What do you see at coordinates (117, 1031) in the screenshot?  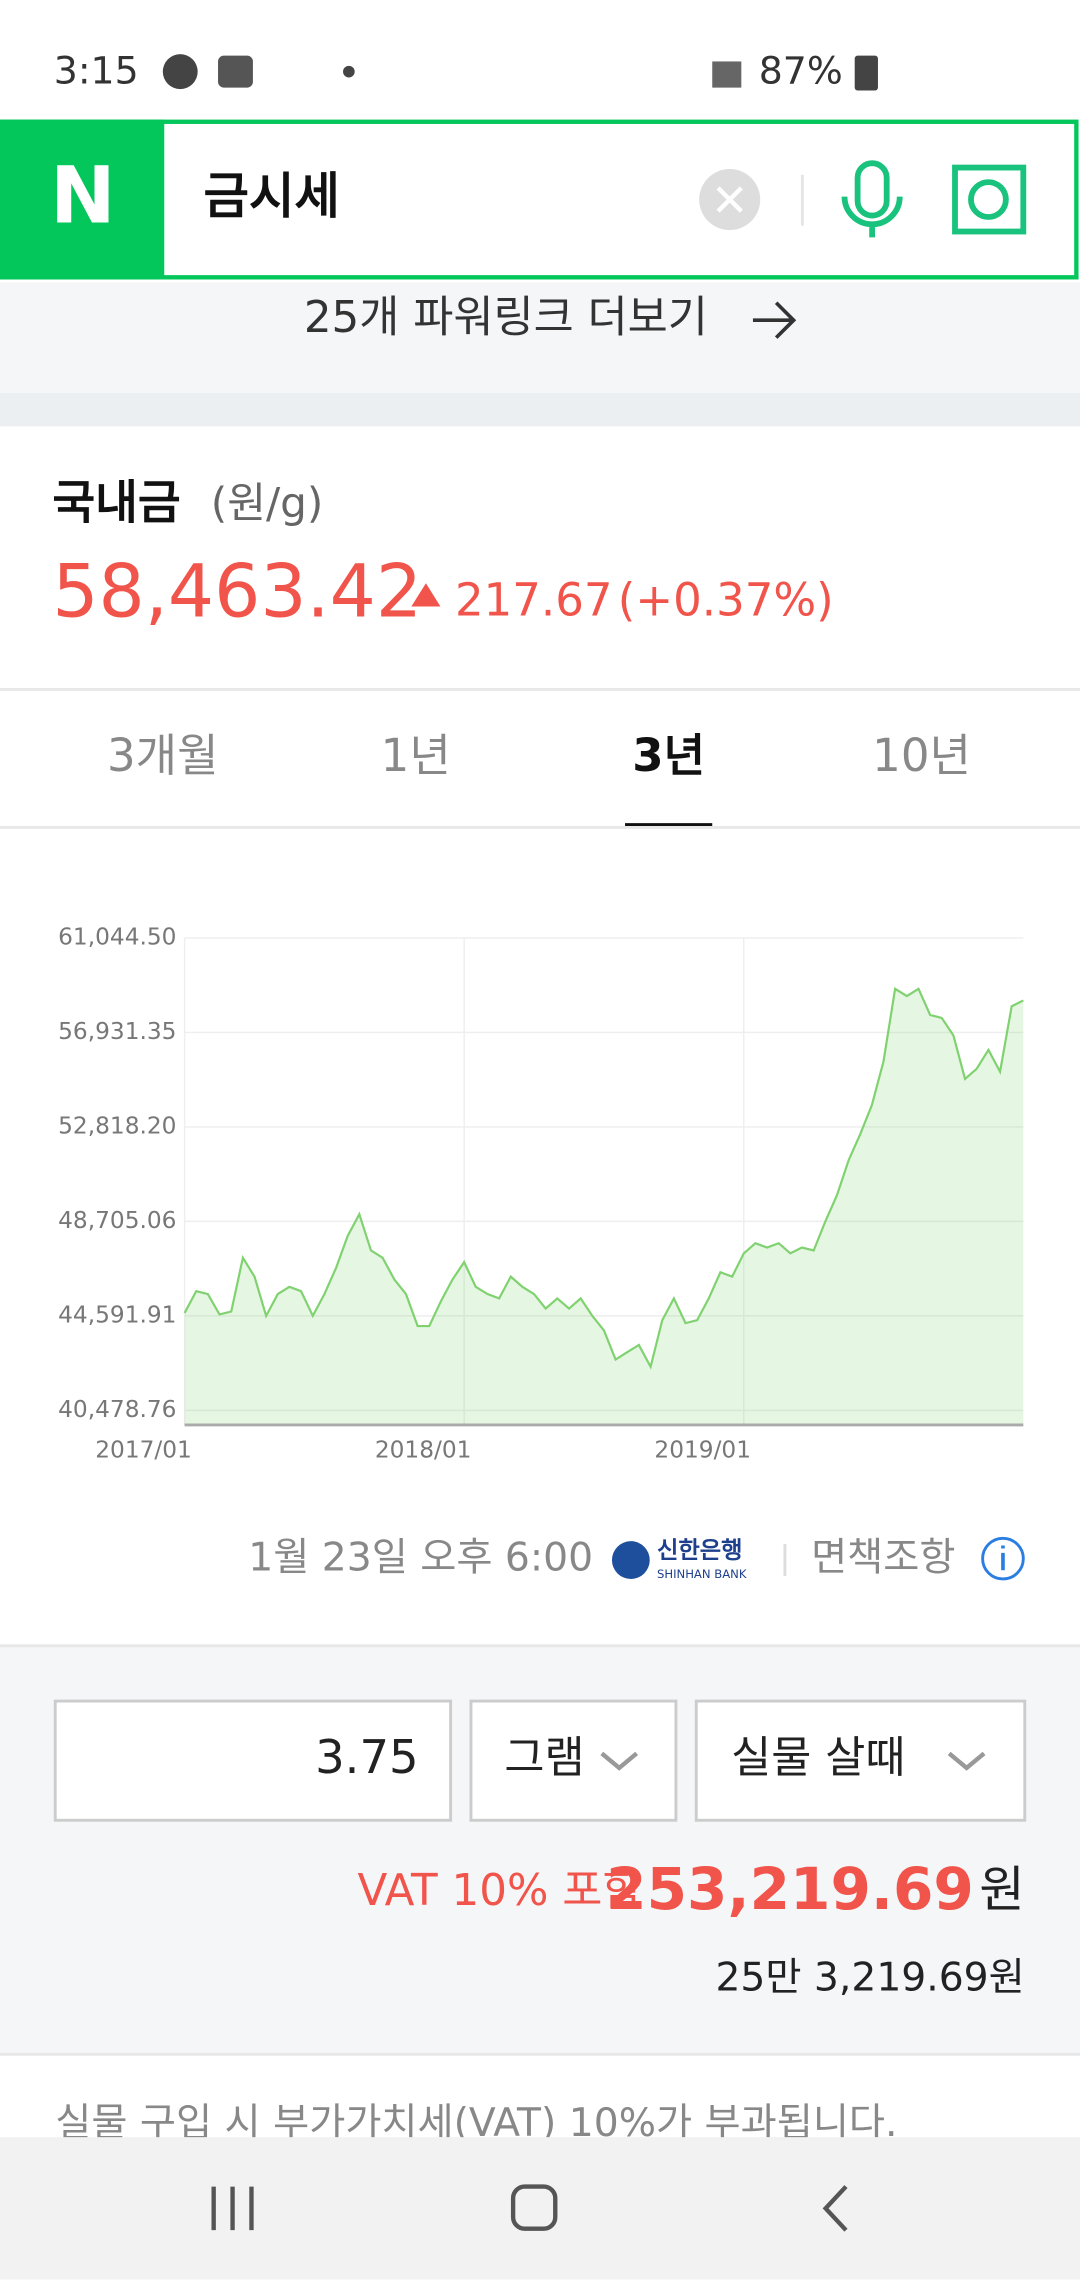 I see `y-tick-label: 56,931.35` at bounding box center [117, 1031].